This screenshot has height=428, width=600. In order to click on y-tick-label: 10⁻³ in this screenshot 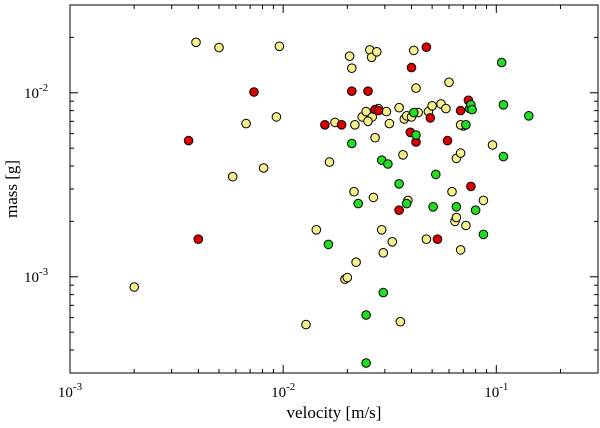, I will do `click(36, 276)`.